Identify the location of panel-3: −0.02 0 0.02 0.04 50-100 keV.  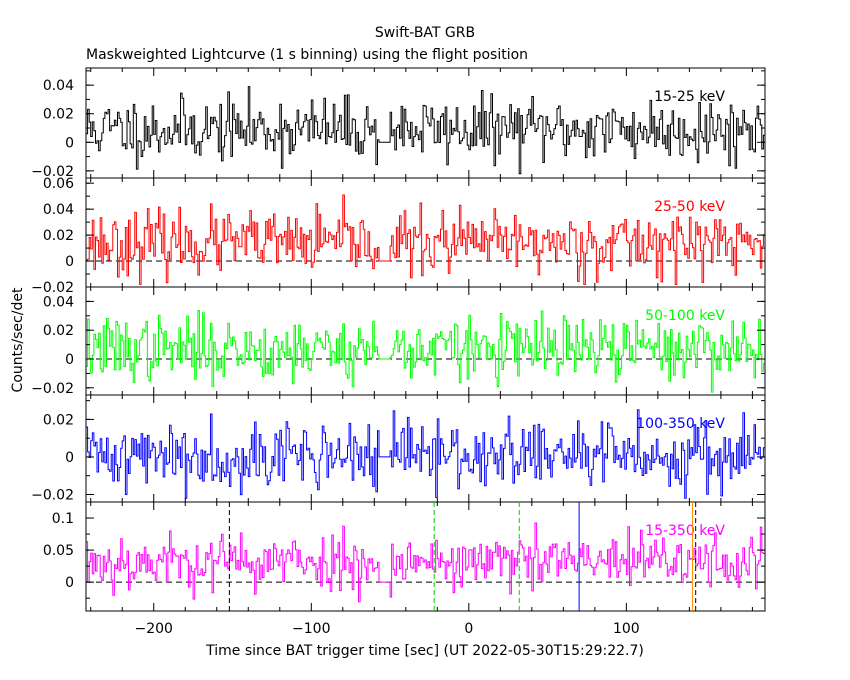
(398, 341).